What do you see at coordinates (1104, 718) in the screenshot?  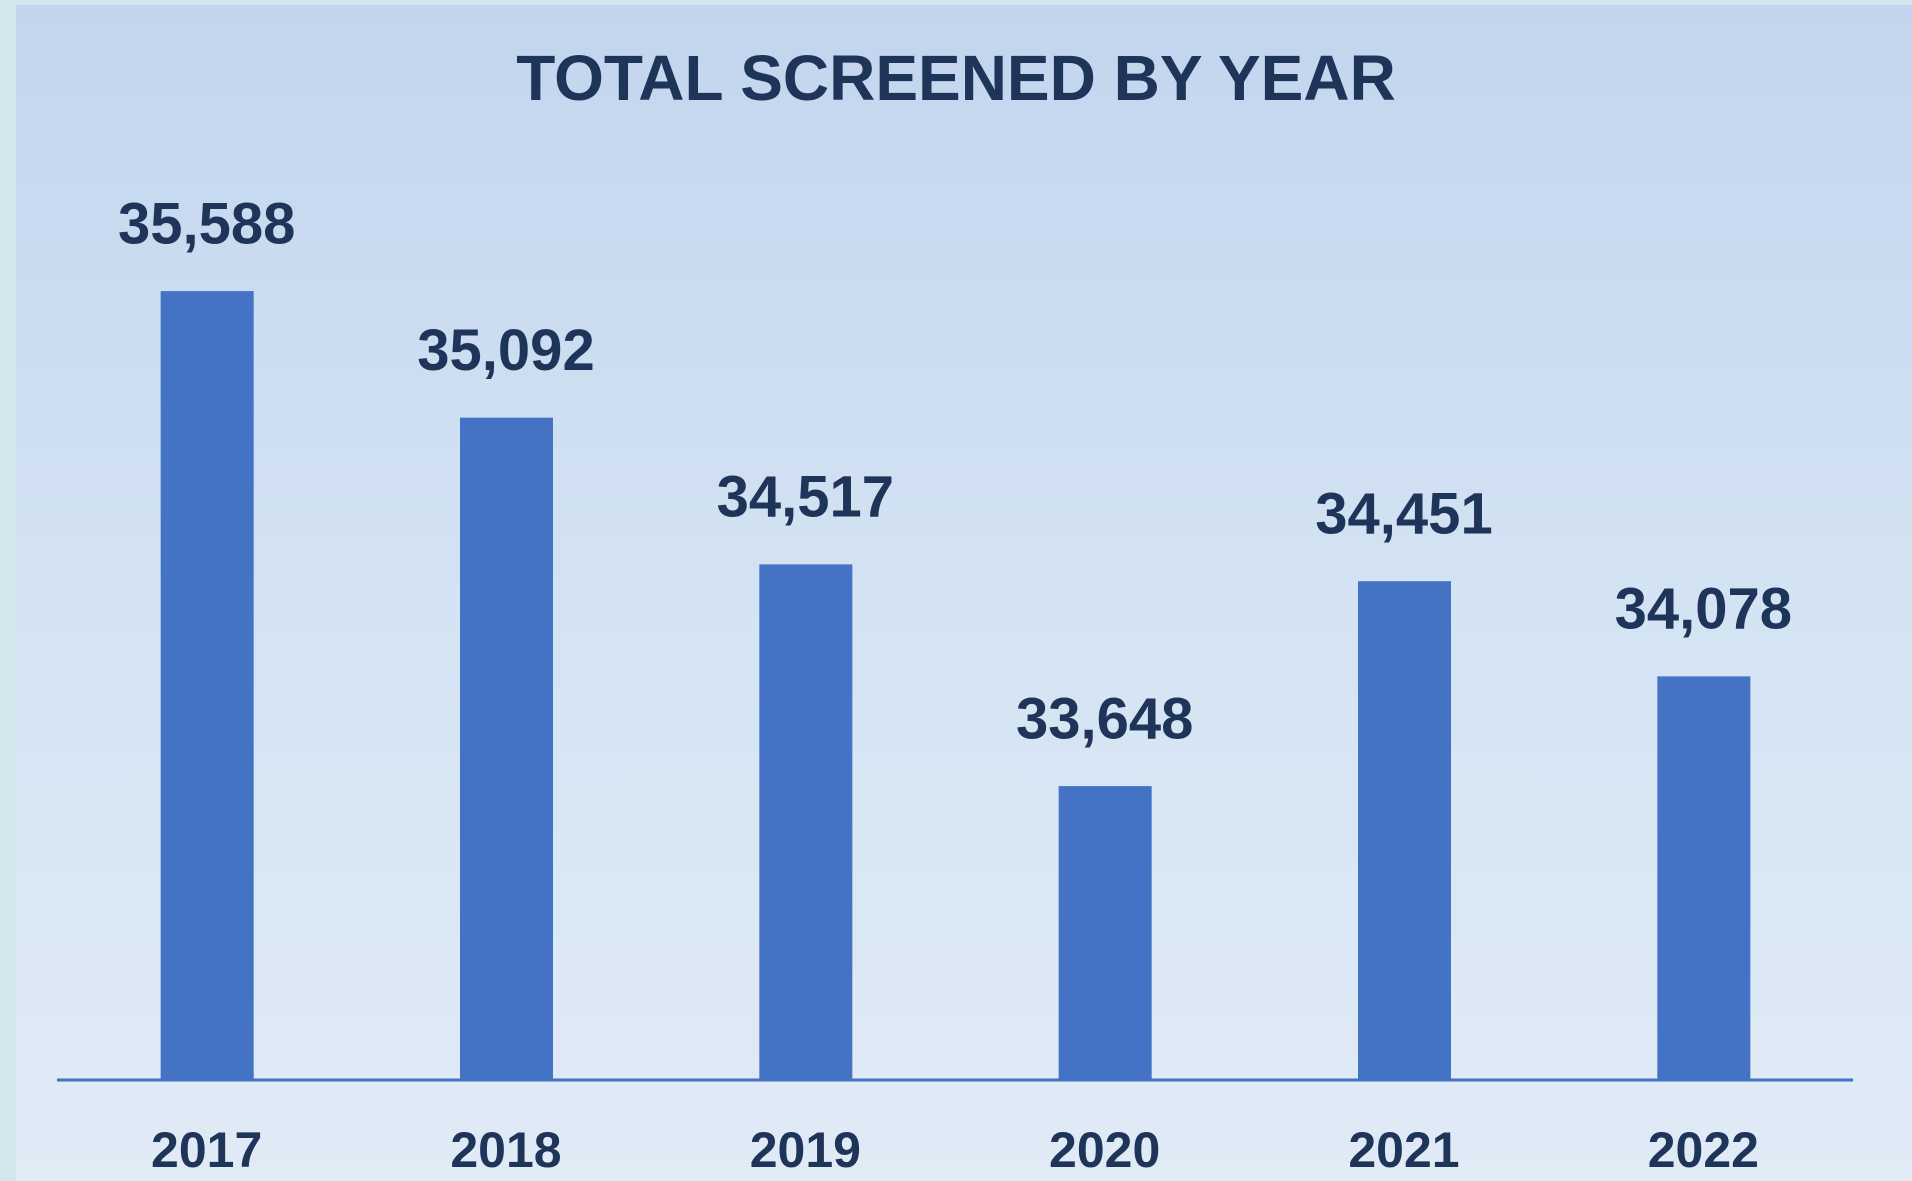 I see `data-label: 33,648` at bounding box center [1104, 718].